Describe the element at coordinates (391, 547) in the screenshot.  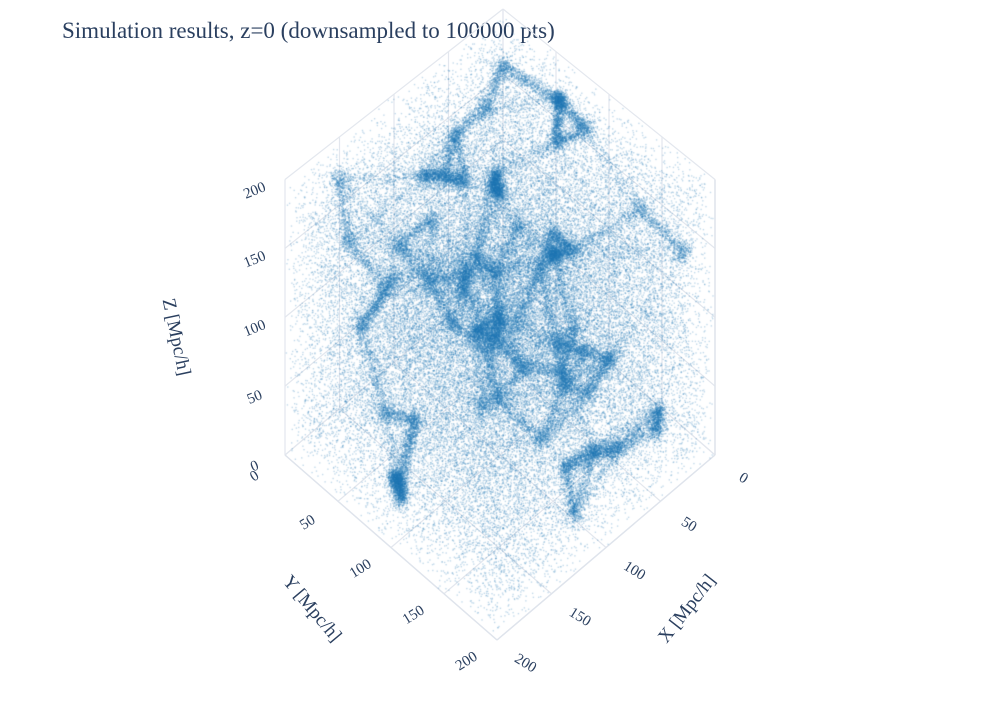
I see `x-axis-edge` at that location.